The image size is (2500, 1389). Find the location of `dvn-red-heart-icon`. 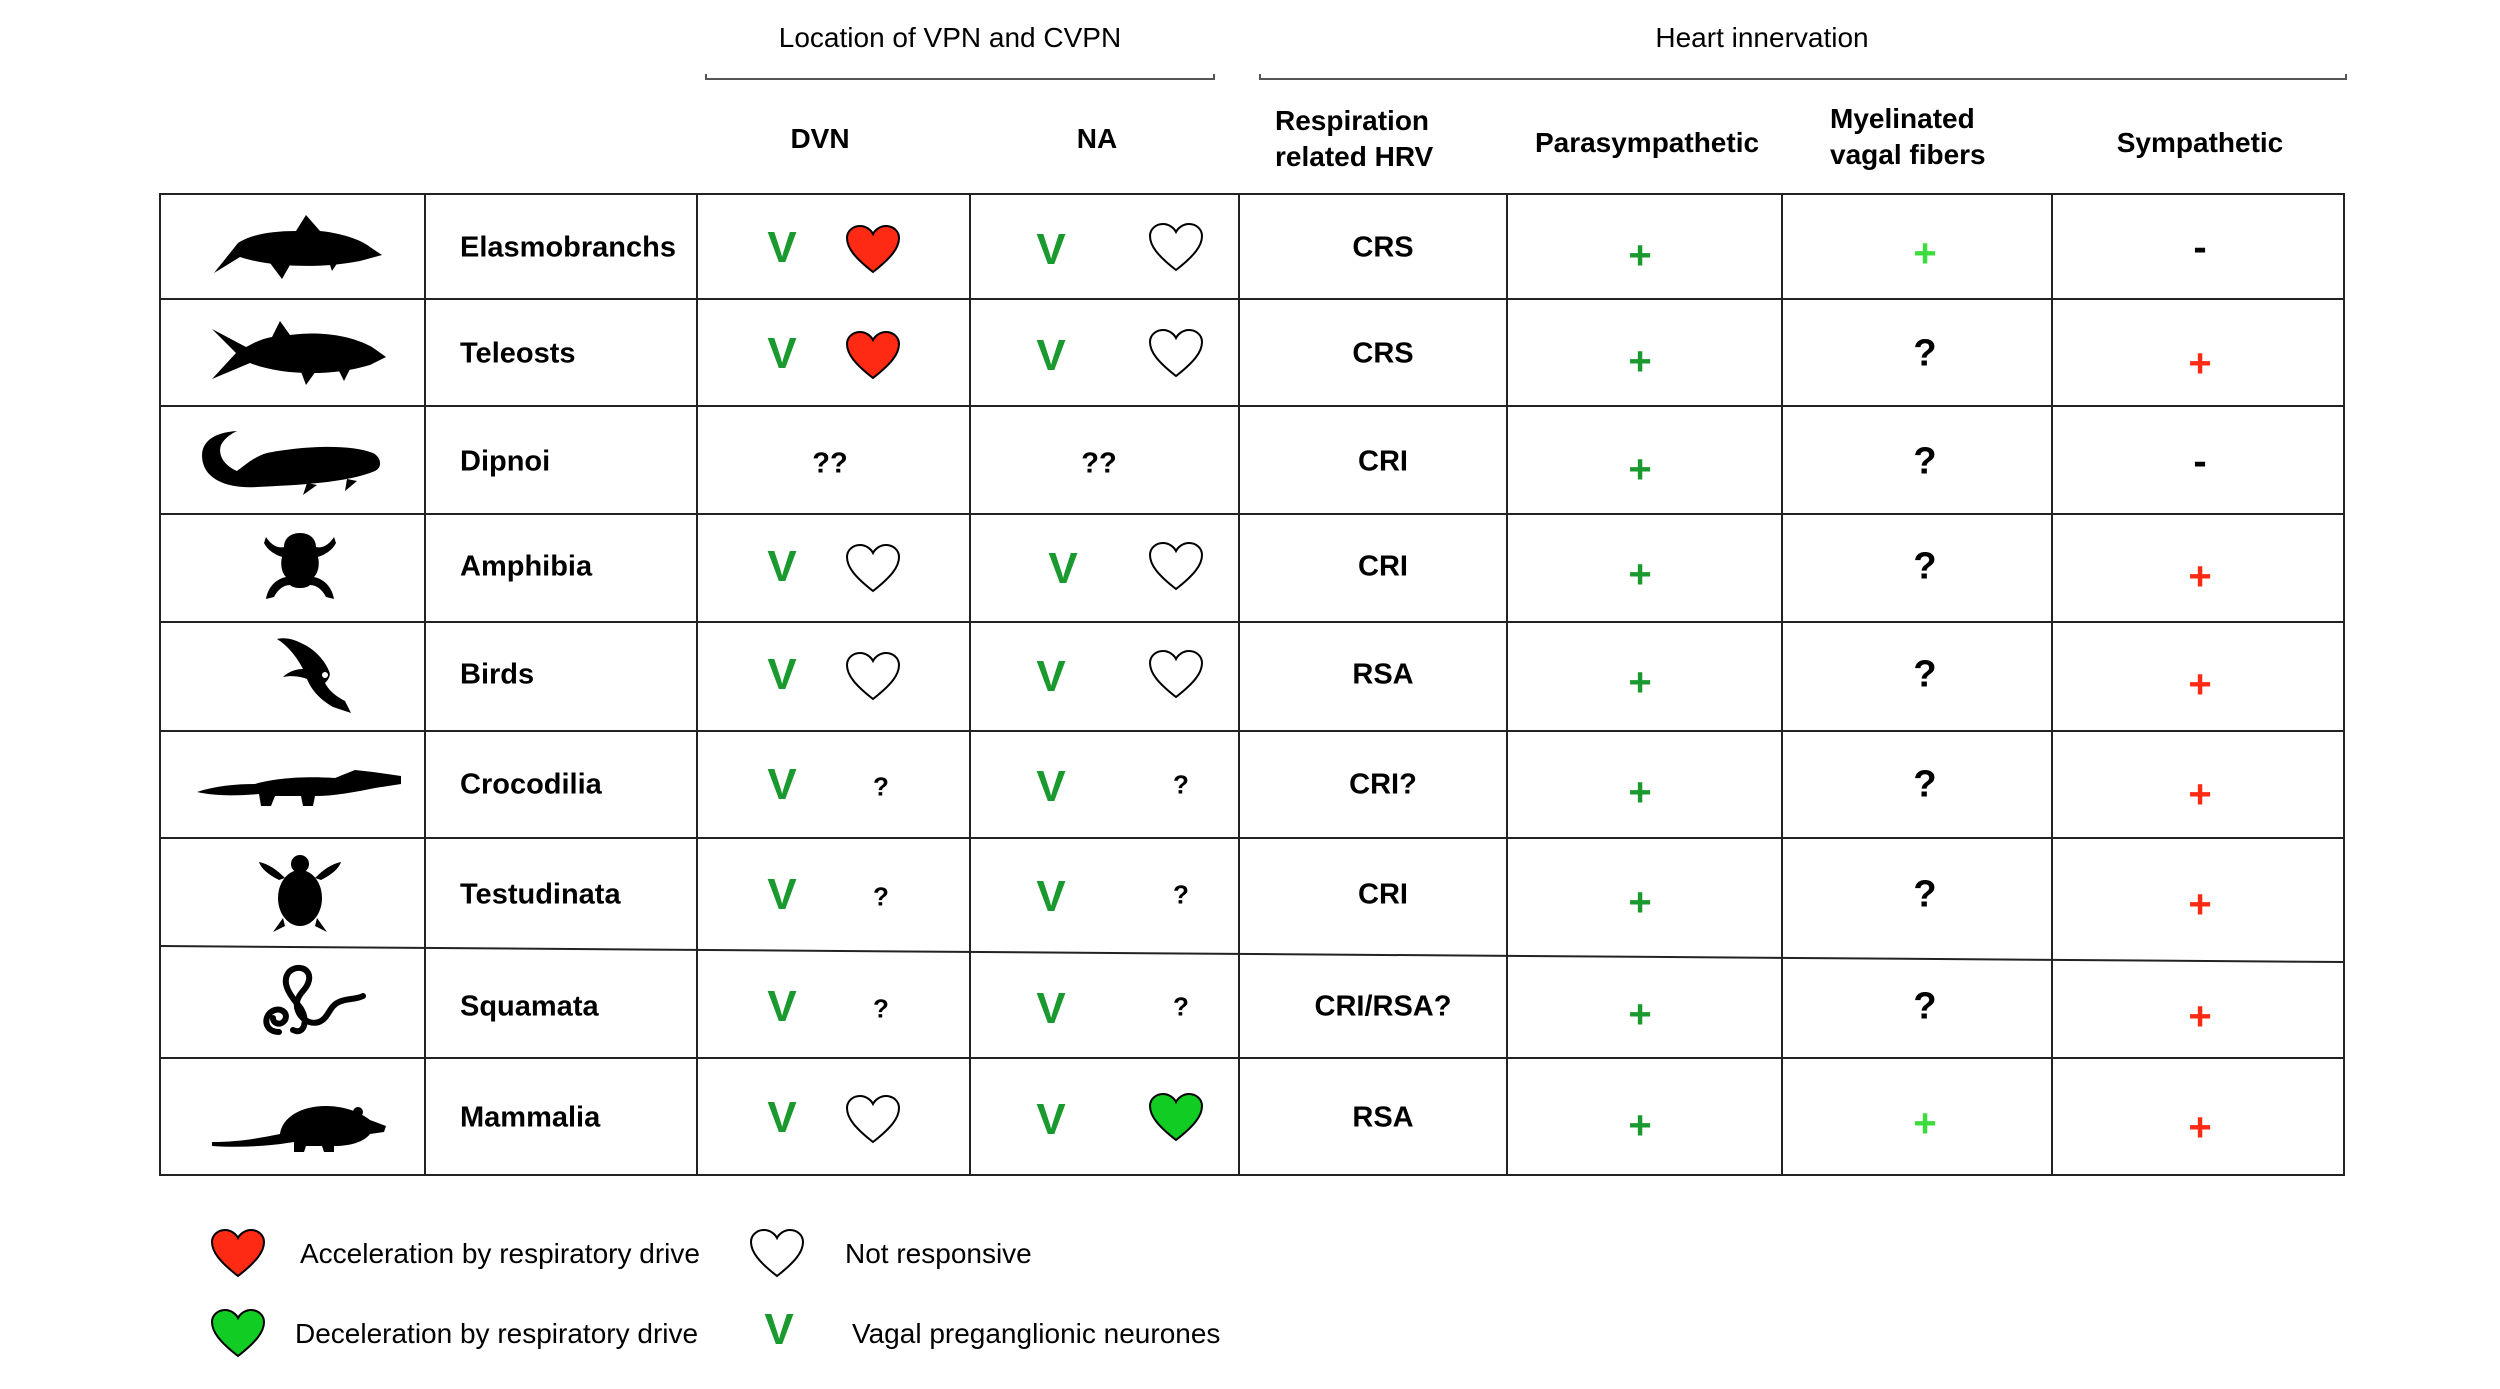

dvn-red-heart-icon is located at coordinates (873, 355).